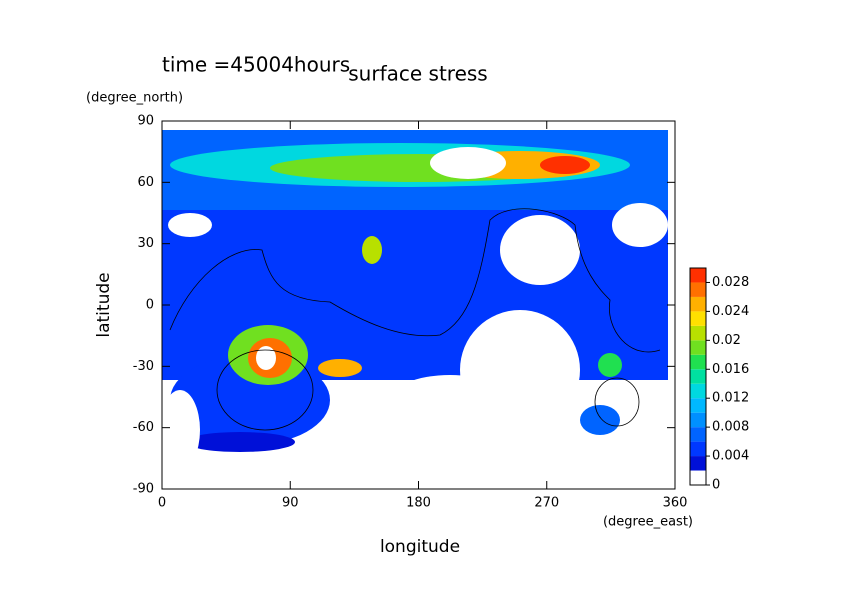 The height and width of the screenshot is (599, 842). What do you see at coordinates (145, 182) in the screenshot?
I see `y-tick-label: 60` at bounding box center [145, 182].